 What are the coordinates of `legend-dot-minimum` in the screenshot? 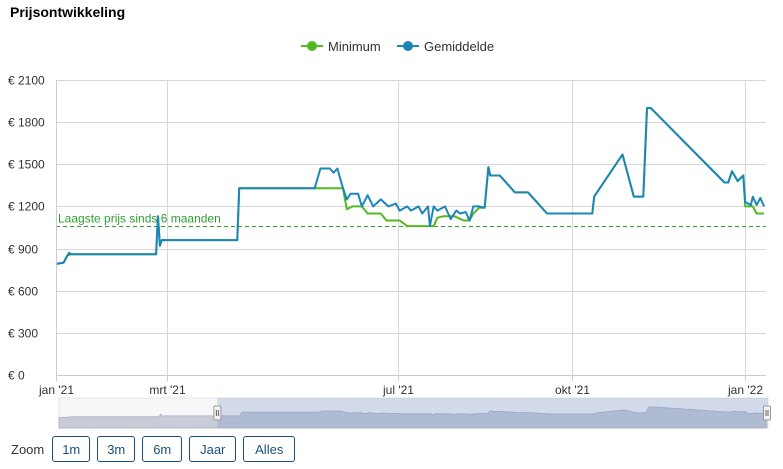 It's located at (312, 46).